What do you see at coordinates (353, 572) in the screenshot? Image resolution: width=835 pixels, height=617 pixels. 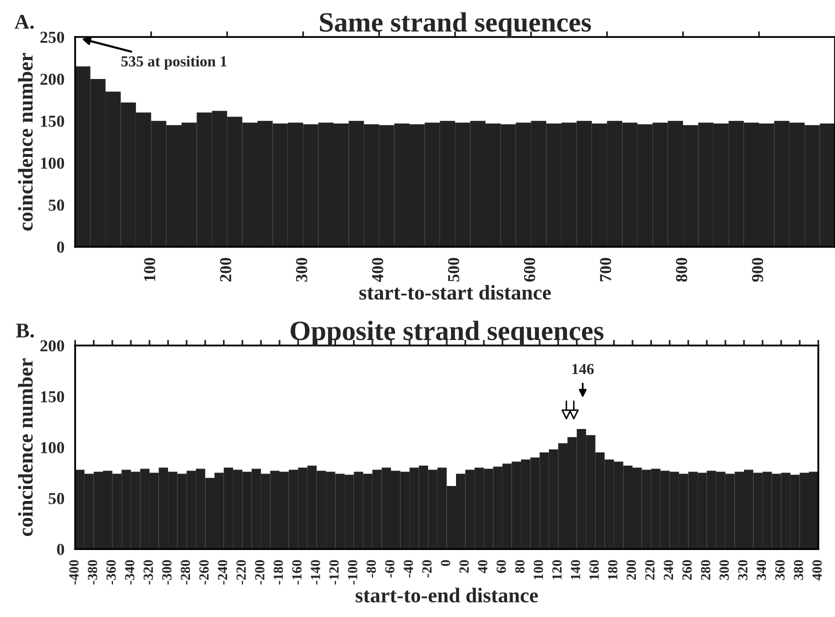 I see `x-tick-label: -100` at bounding box center [353, 572].